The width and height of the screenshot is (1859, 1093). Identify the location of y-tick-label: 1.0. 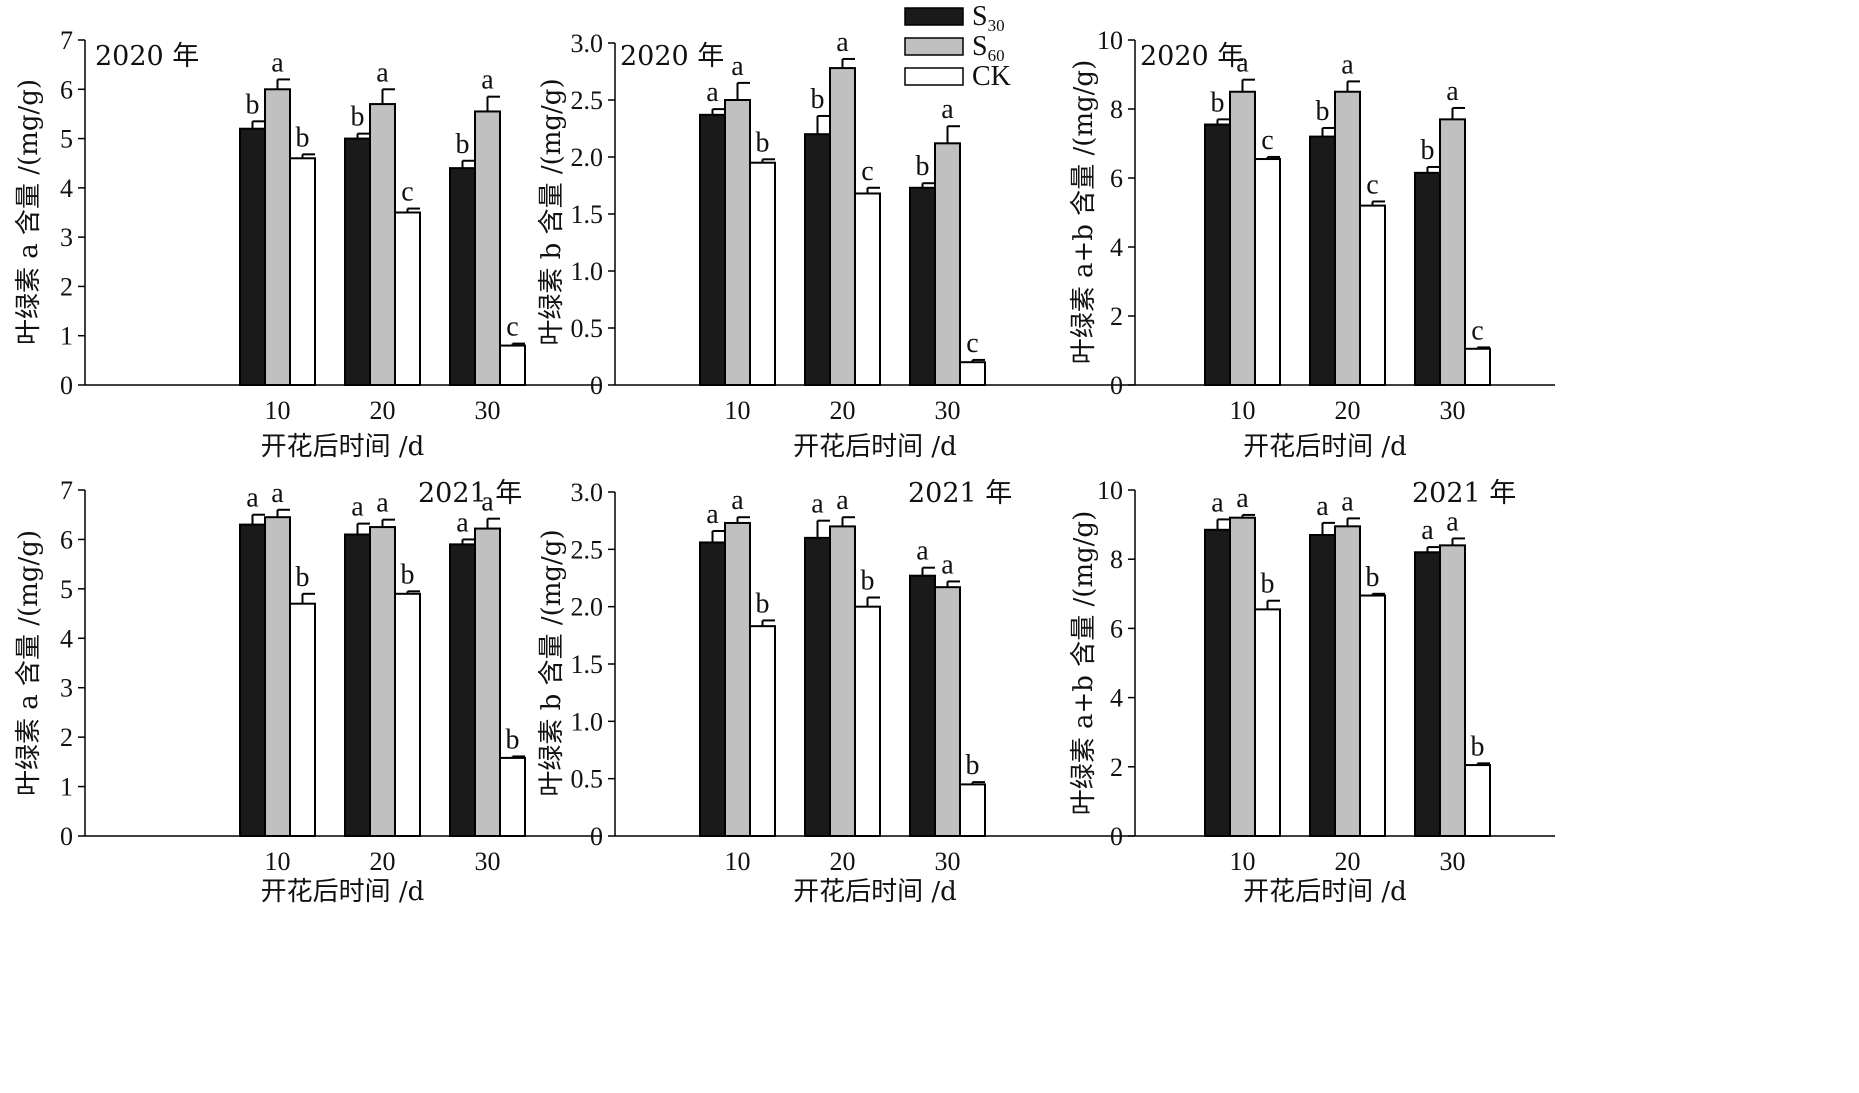
(587, 721).